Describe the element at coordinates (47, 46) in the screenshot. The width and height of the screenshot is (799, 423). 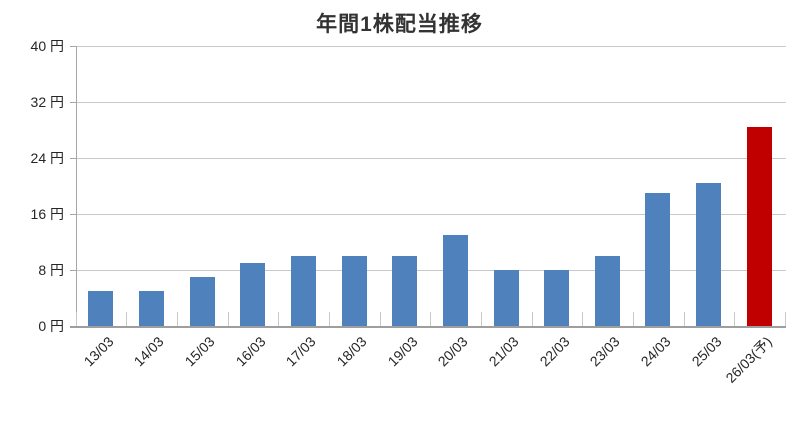
I see `y-tick-label: 40 円` at that location.